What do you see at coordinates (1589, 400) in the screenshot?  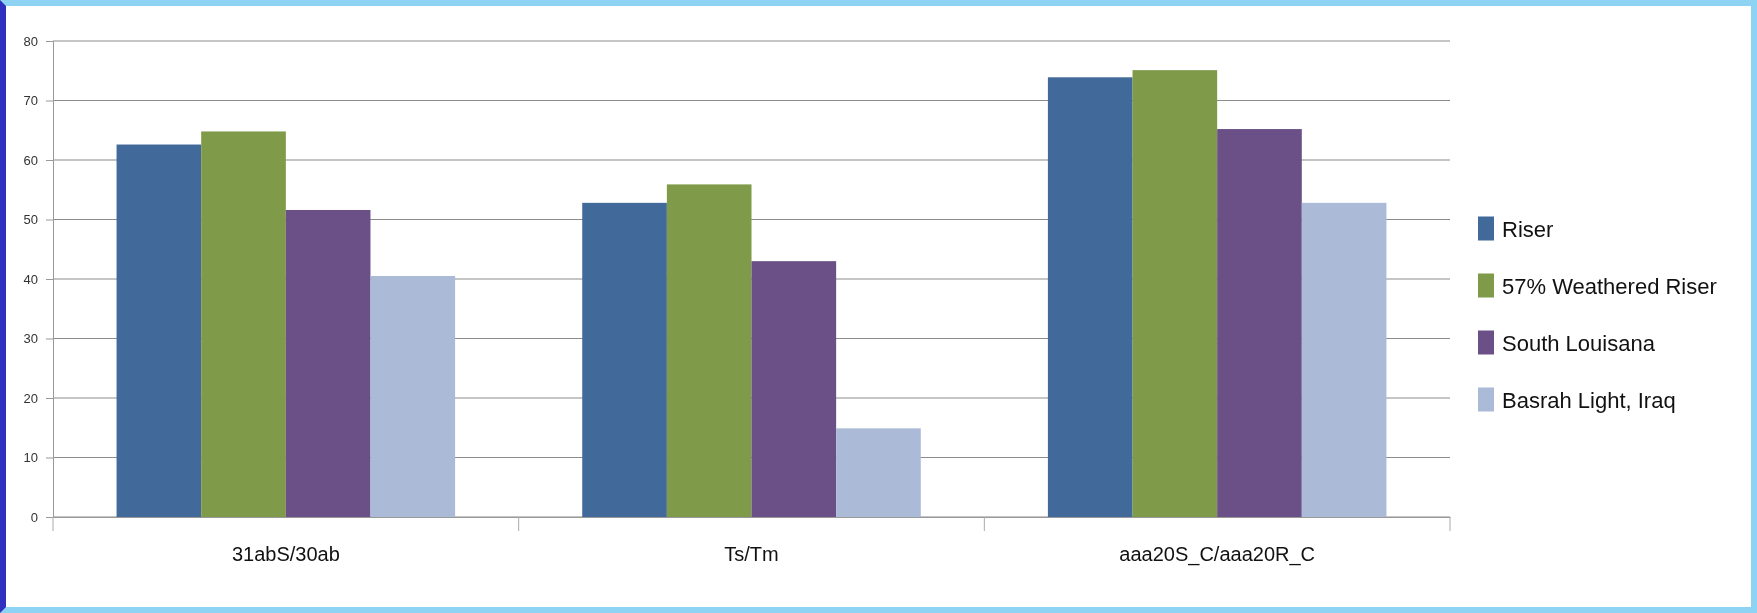 I see `legend-label: Basrah Light, Iraq` at bounding box center [1589, 400].